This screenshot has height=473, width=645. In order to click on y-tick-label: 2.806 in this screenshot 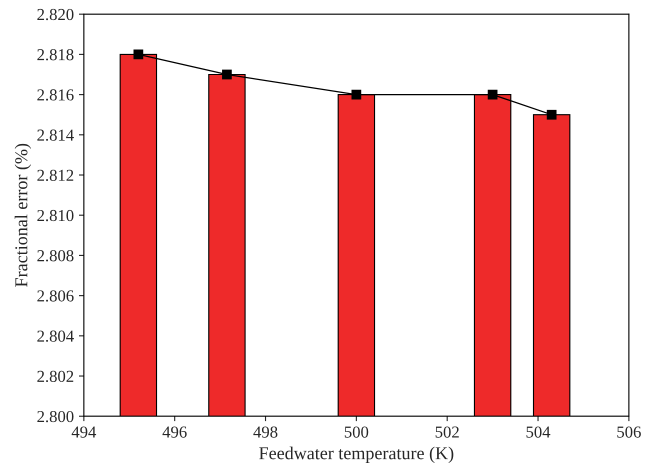, I will do `click(55, 296)`.